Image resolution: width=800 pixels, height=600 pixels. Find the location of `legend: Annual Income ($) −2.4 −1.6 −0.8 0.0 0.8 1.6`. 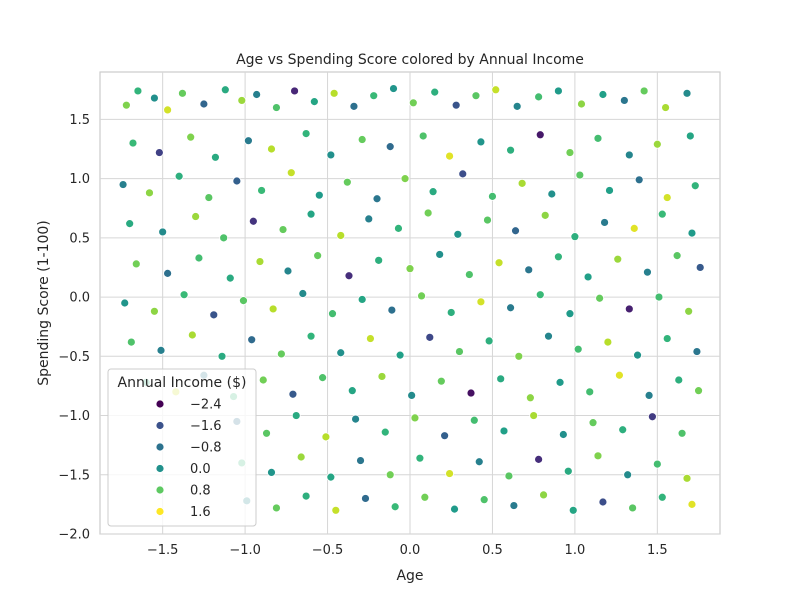

legend: Annual Income ($) −2.4 −1.6 −0.8 0.0 0.8 1.6 is located at coordinates (182, 447).